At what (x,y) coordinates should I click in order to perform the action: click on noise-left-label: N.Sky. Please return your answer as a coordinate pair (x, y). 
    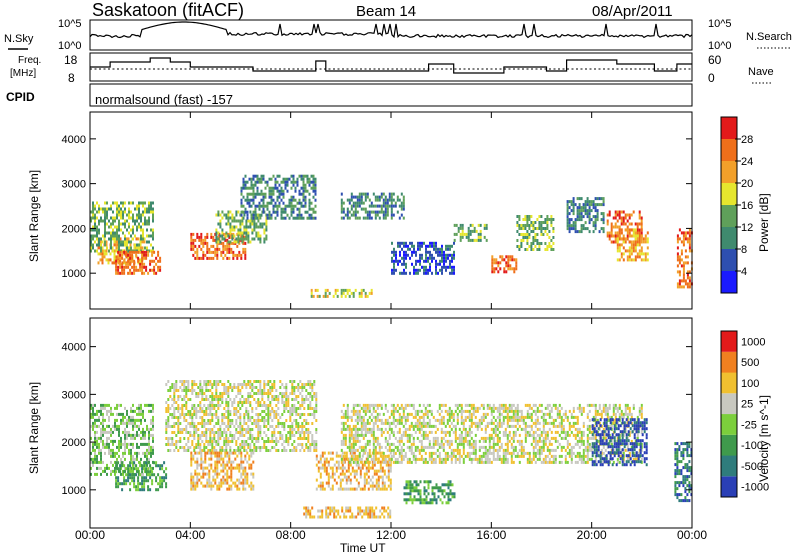
    Looking at the image, I should click on (19, 39).